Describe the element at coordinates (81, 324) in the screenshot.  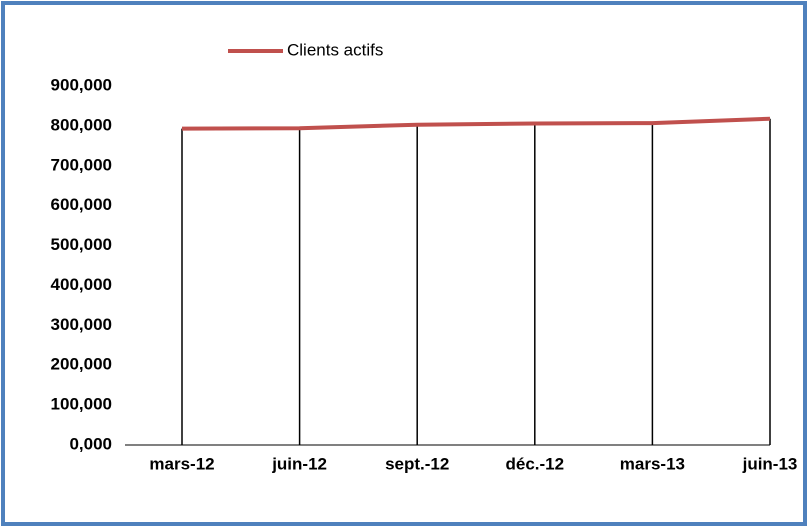
I see `y-tick-label: 300,000` at that location.